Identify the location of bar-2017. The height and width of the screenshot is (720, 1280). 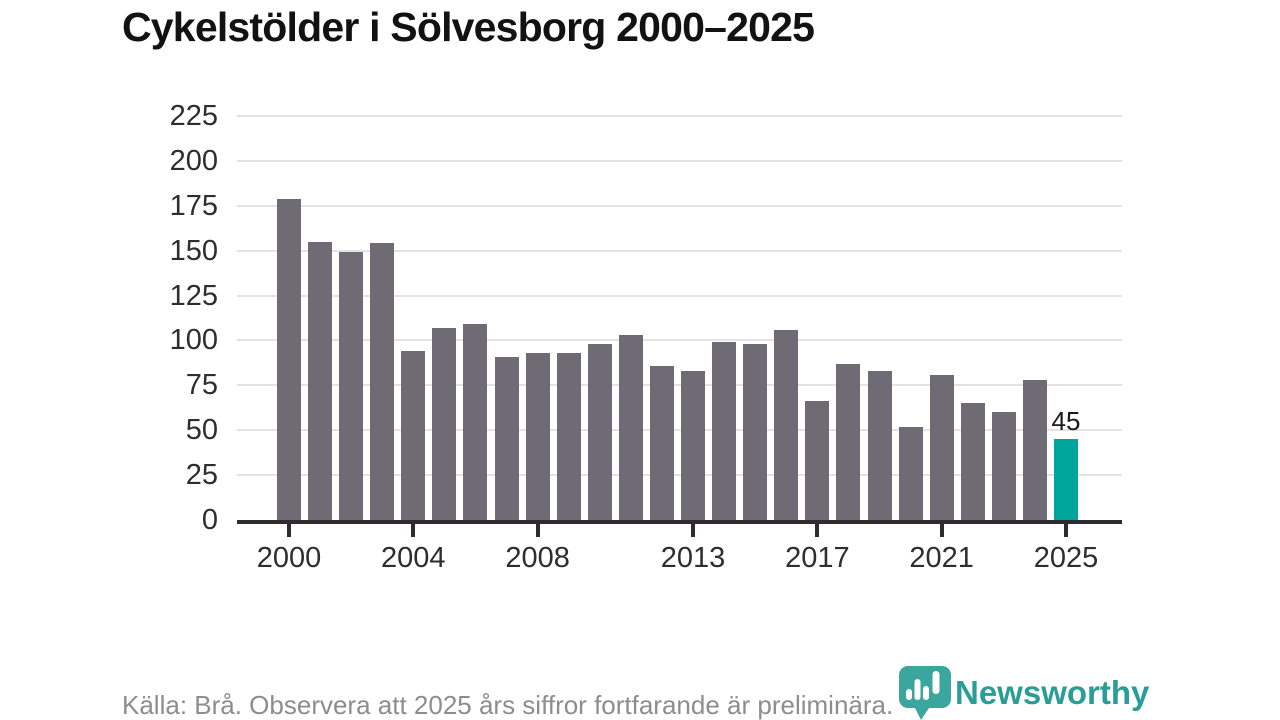
(817, 460).